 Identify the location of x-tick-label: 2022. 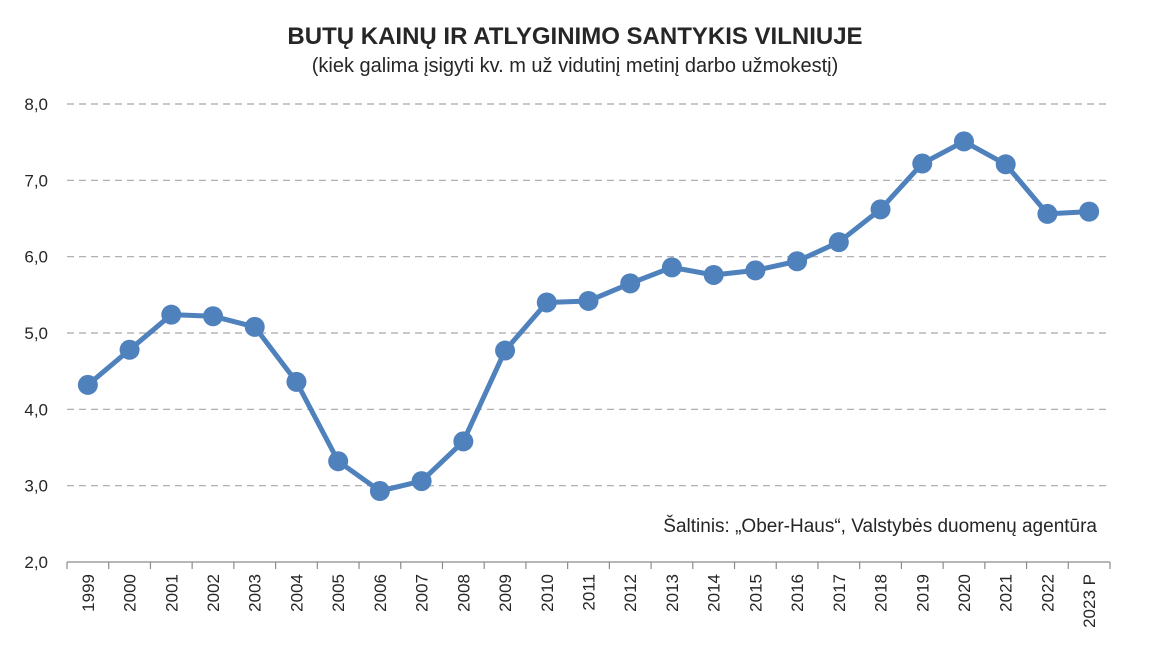
(1047, 593).